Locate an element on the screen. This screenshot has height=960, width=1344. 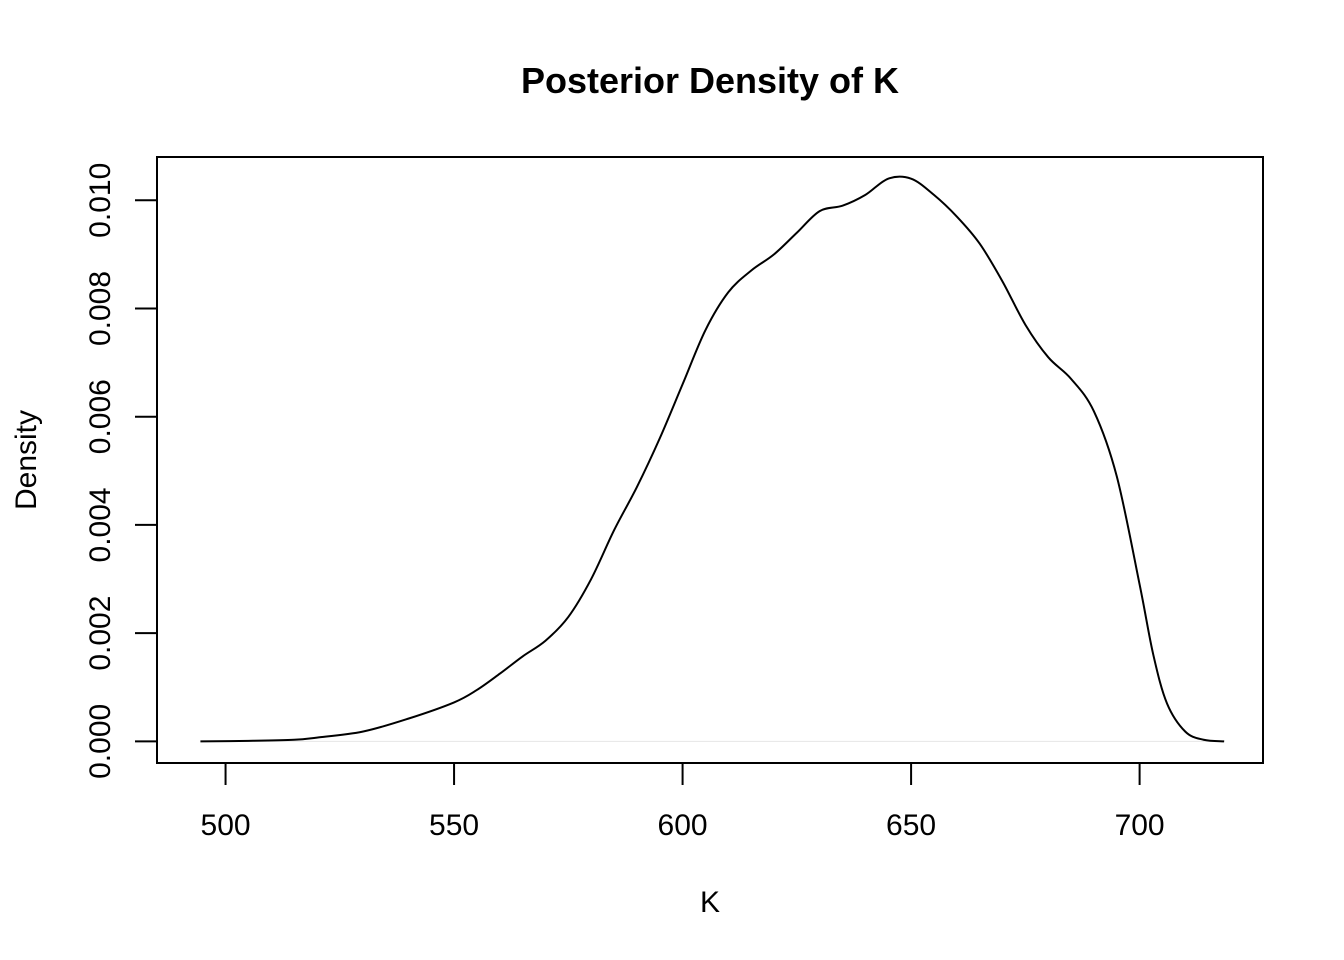
x-tick-label: 700 is located at coordinates (1140, 825).